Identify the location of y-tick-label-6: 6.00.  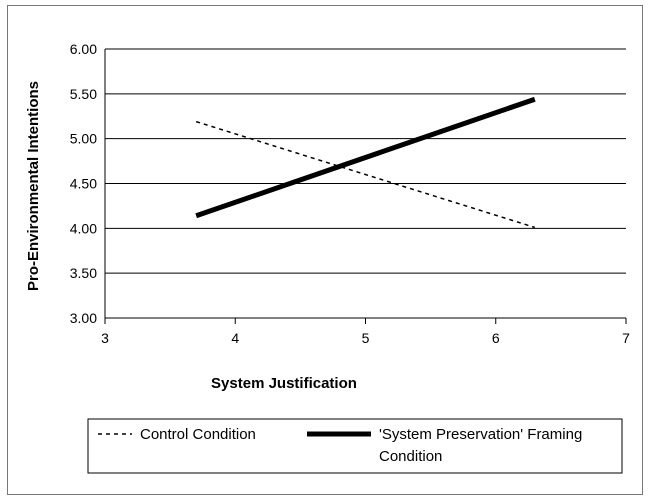
(83, 49).